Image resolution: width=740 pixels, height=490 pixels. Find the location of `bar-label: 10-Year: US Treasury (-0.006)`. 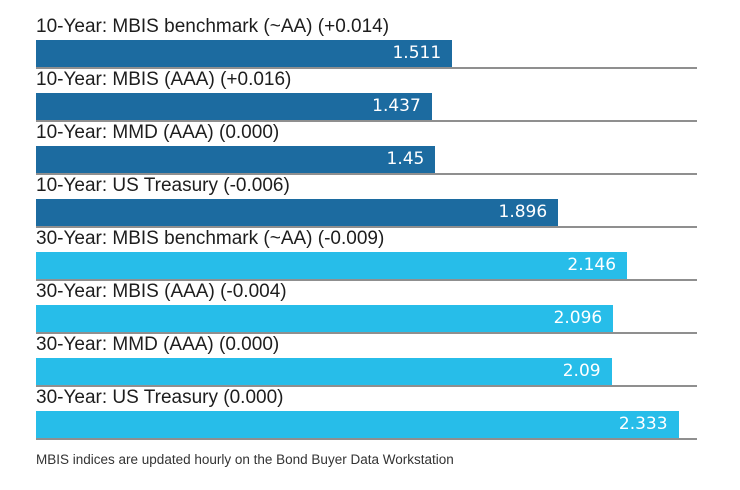

bar-label: 10-Year: US Treasury (-0.006) is located at coordinates (163, 185).